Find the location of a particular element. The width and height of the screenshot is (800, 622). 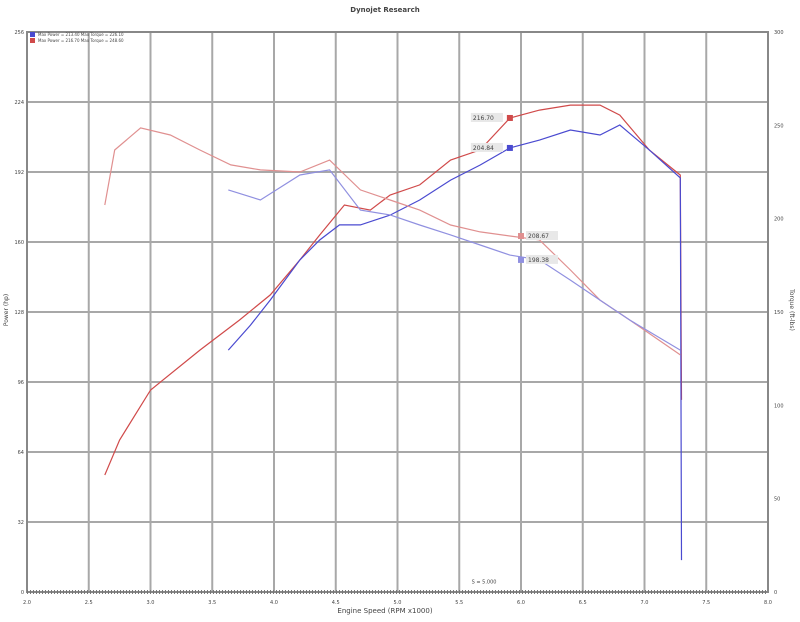

x-tick-label: 7.0 is located at coordinates (645, 603).